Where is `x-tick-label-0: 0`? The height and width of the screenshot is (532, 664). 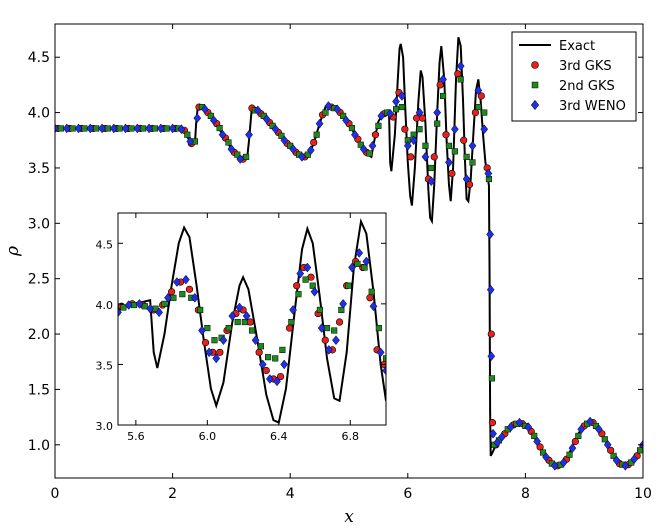 x-tick-label-0: 0 is located at coordinates (55, 494).